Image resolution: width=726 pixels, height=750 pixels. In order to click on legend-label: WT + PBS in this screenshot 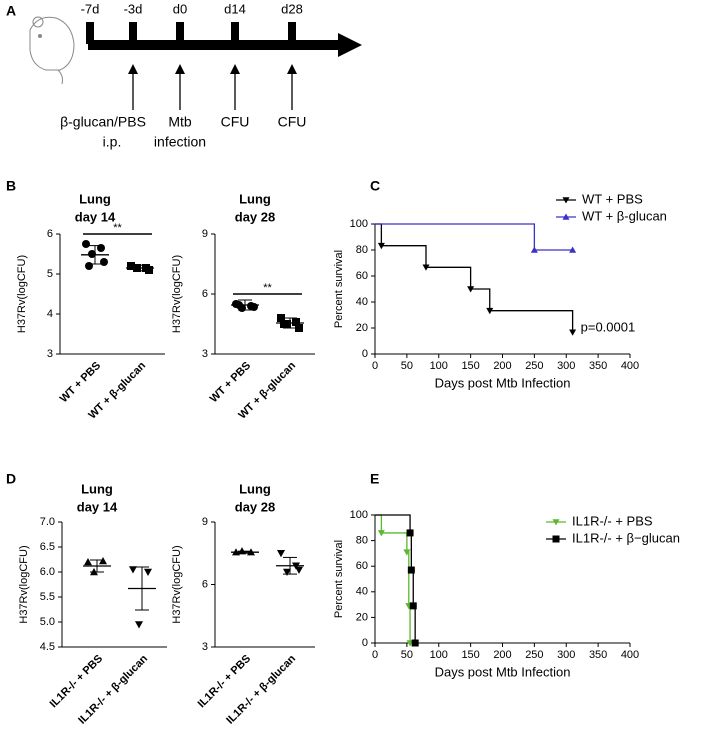, I will do `click(612, 198)`.